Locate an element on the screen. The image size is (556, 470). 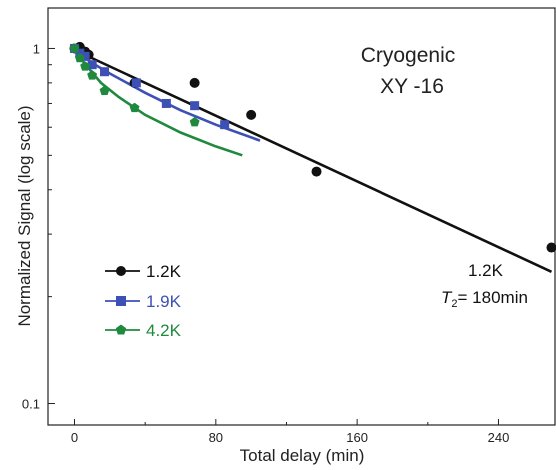
fit-line-4-2k is located at coordinates (158, 102).